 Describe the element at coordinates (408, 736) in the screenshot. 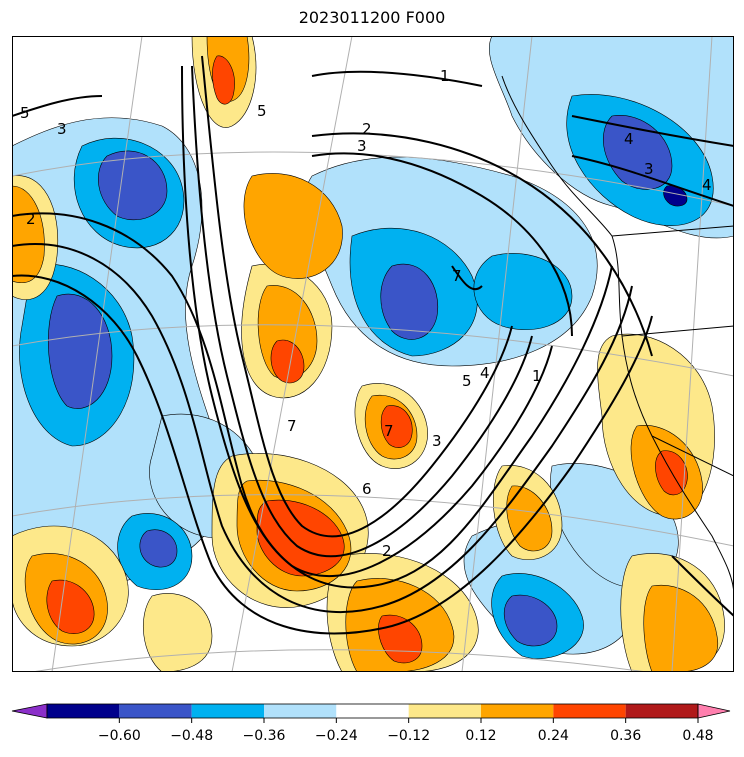

I see `colorbar-tick-label: −0.12` at that location.